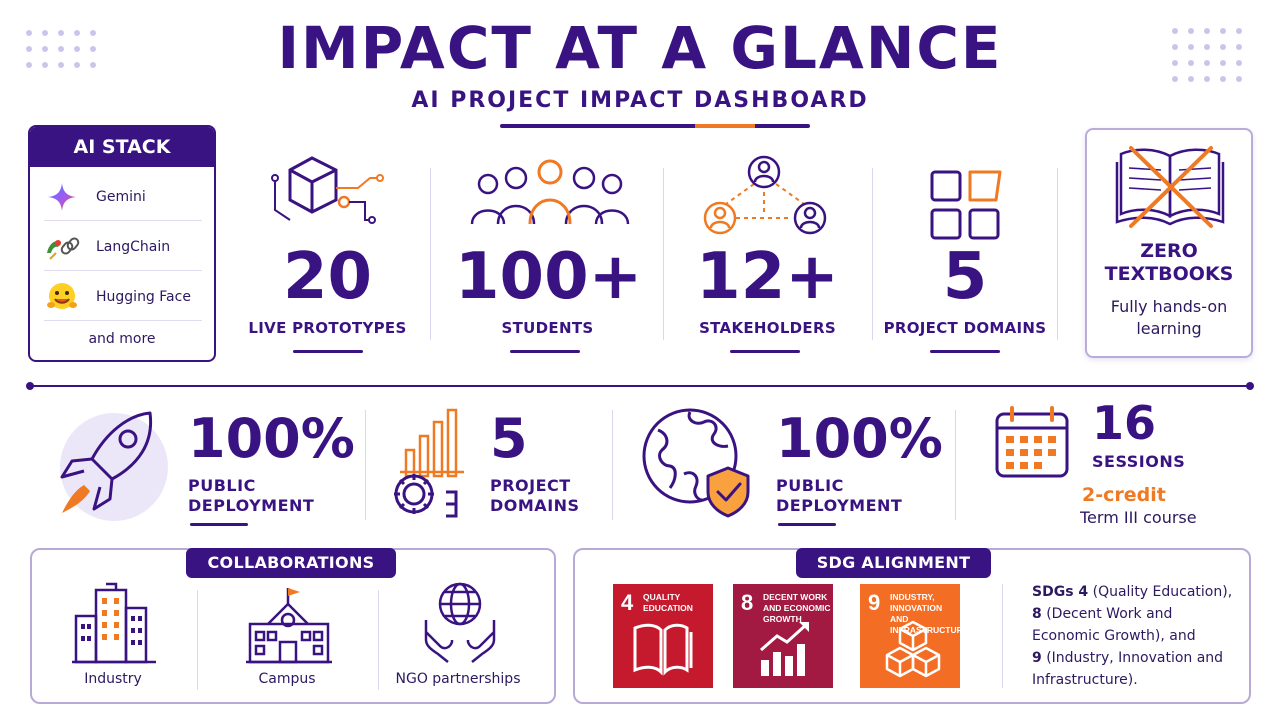 The height and width of the screenshot is (720, 1280). I want to click on langchain-icon, so click(62, 247).